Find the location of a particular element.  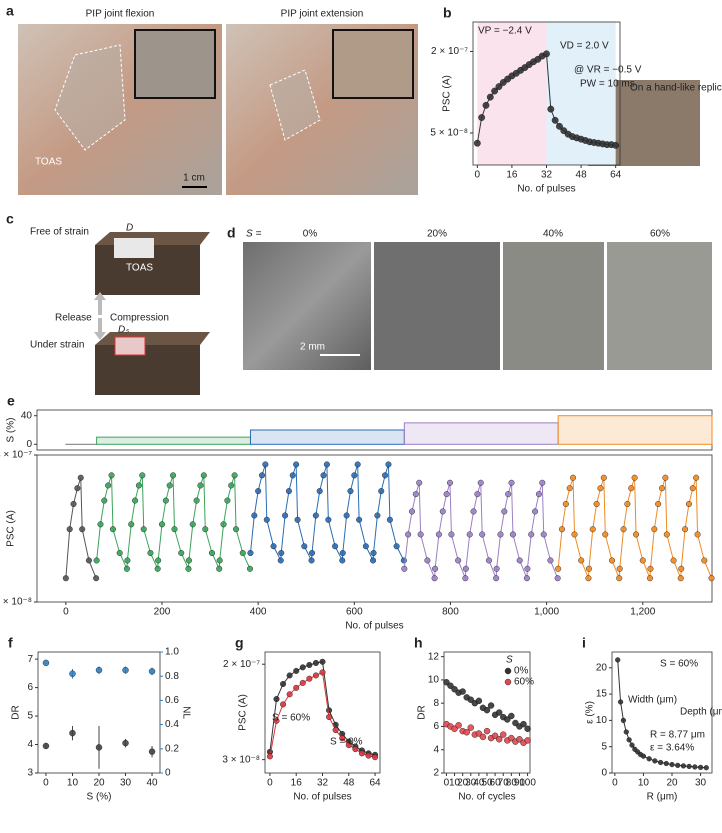

x-tick-label: 10 is located at coordinates (73, 783).